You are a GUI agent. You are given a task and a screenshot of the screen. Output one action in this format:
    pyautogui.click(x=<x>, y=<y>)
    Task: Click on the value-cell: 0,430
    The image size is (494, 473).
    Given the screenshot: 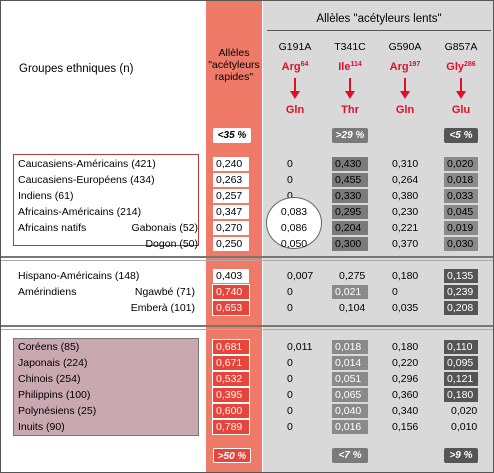 What is the action you would take?
    pyautogui.click(x=350, y=164)
    